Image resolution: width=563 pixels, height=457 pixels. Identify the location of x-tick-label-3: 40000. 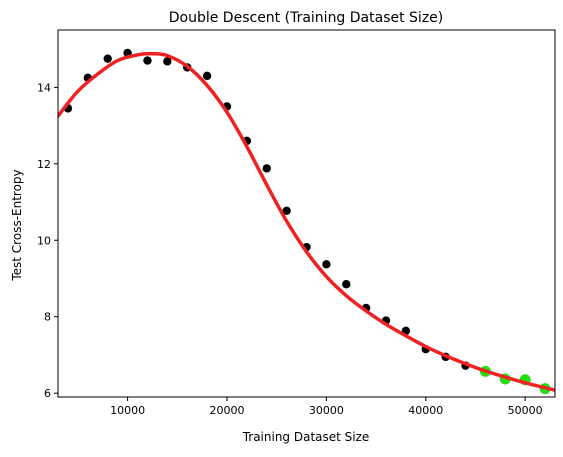
(425, 410).